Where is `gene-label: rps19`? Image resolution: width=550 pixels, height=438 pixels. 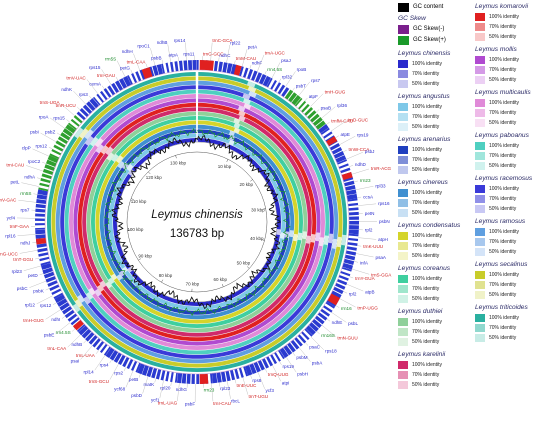 gene-label: rps19 is located at coordinates (363, 135).